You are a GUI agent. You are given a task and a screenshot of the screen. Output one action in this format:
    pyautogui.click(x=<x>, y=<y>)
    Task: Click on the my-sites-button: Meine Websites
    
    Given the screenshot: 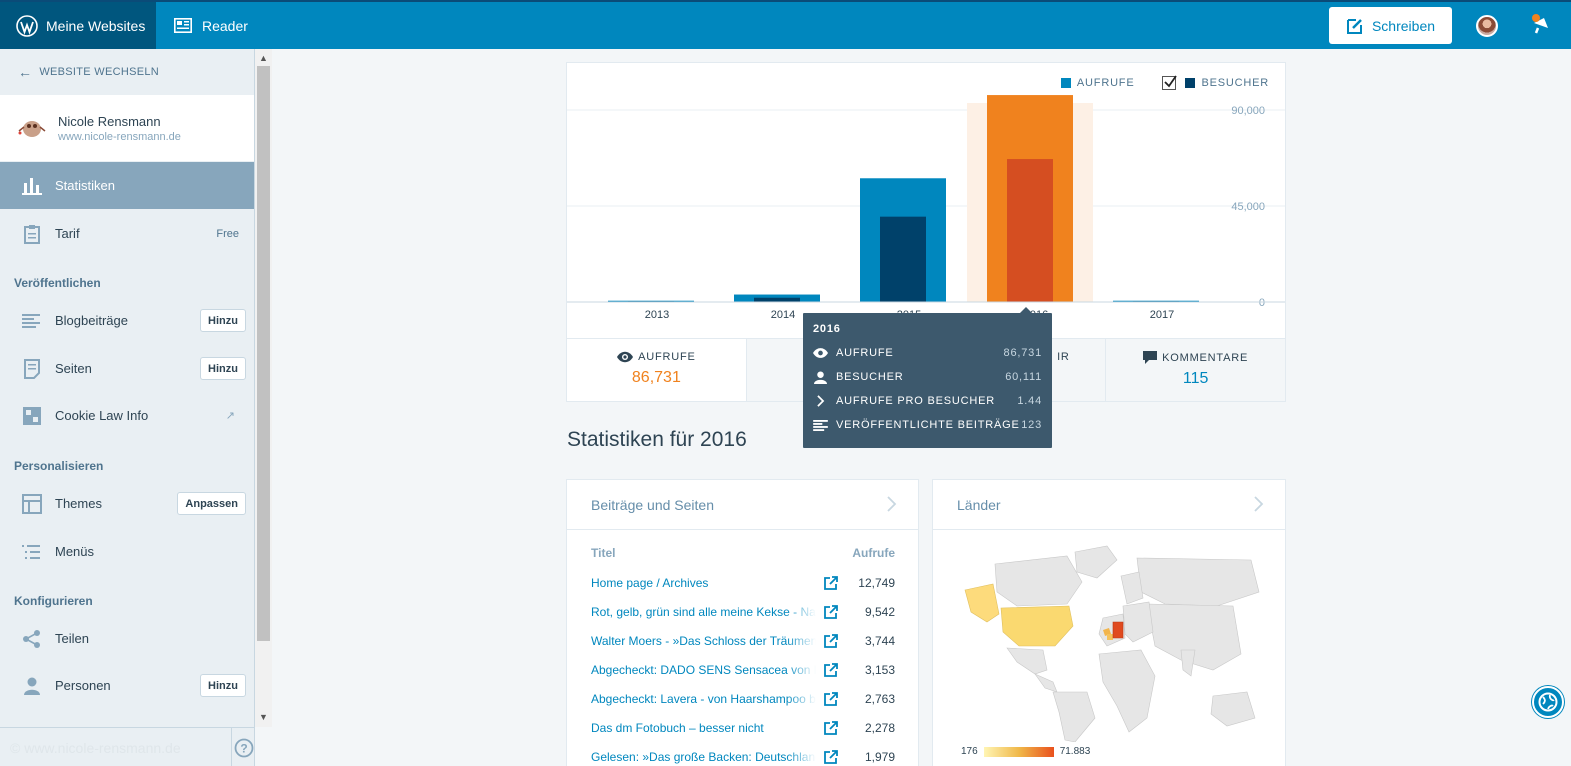 What is the action you would take?
    pyautogui.click(x=78, y=25)
    